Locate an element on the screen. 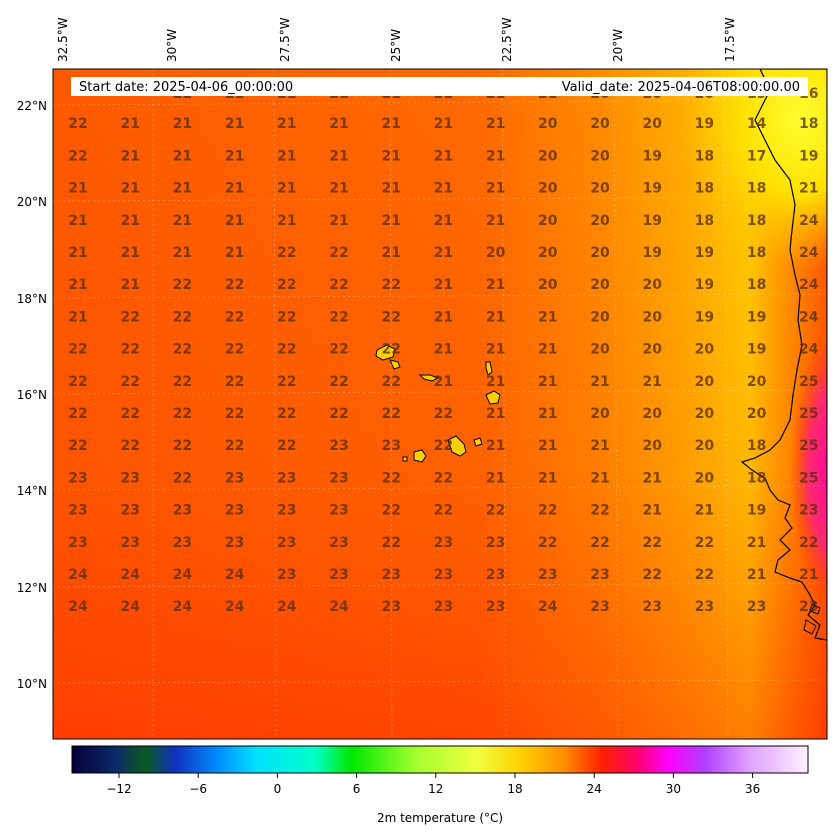  colorbar-tick-label: 36 is located at coordinates (752, 789).